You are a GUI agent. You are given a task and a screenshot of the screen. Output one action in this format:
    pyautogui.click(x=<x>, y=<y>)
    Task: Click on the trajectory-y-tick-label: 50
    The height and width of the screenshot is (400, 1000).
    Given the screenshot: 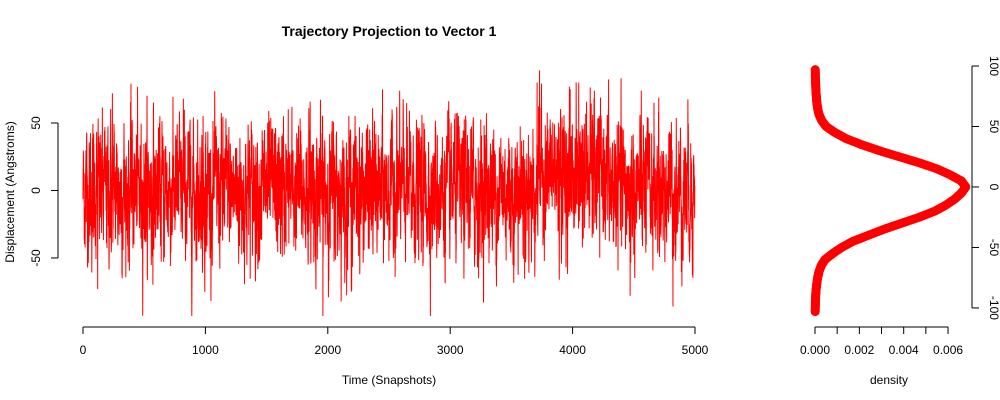 What is the action you would take?
    pyautogui.click(x=36, y=123)
    